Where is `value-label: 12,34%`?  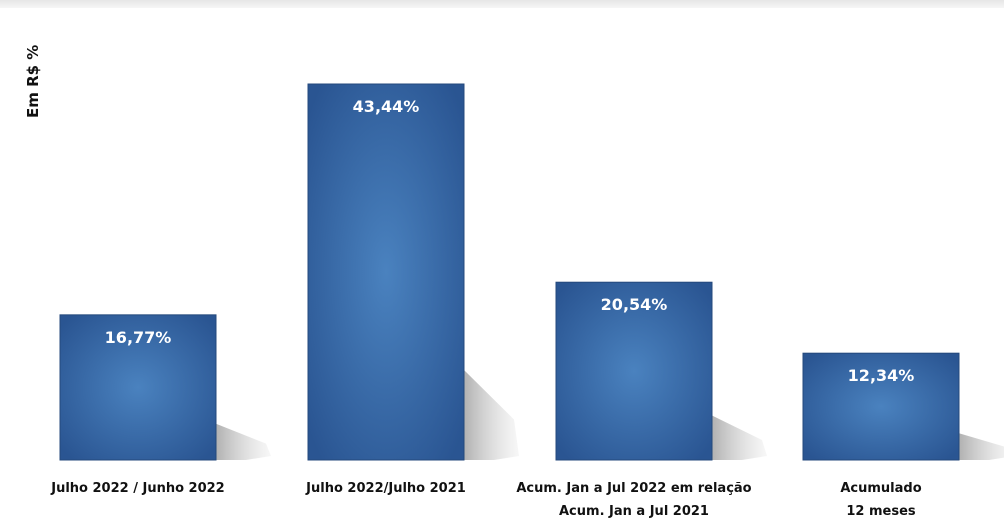
value-label: 12,34% is located at coordinates (881, 375).